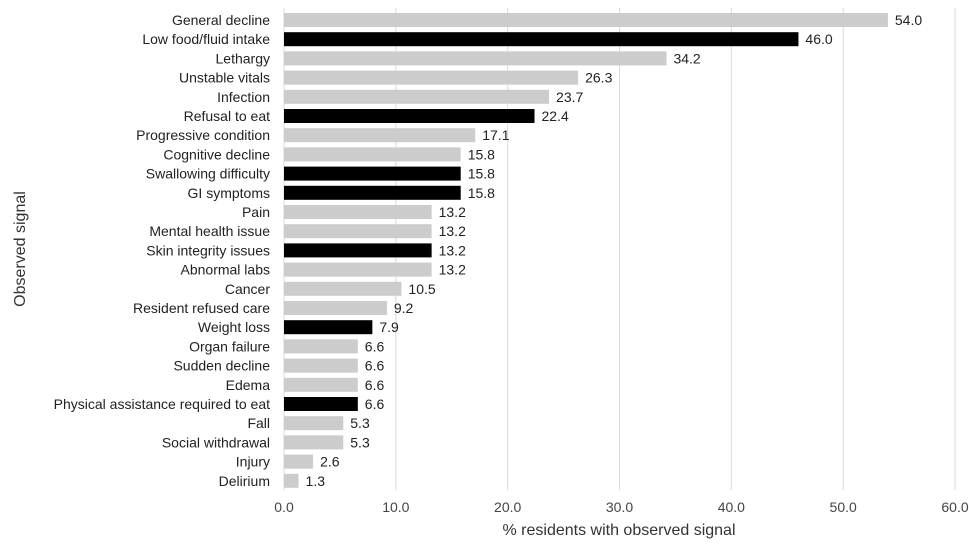  What do you see at coordinates (247, 289) in the screenshot?
I see `category-label: Cancer` at bounding box center [247, 289].